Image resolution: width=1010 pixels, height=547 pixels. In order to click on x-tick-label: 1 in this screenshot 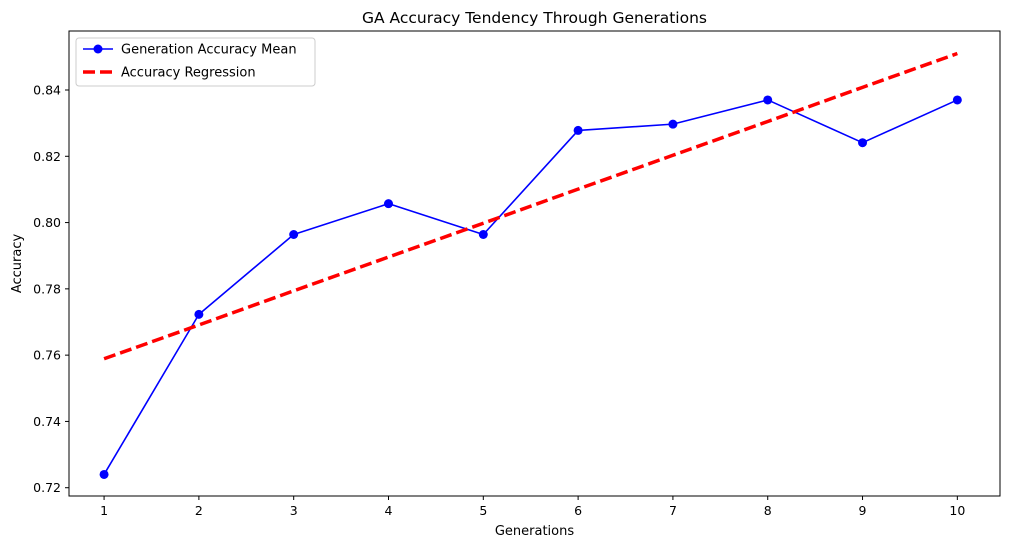, I will do `click(104, 510)`.